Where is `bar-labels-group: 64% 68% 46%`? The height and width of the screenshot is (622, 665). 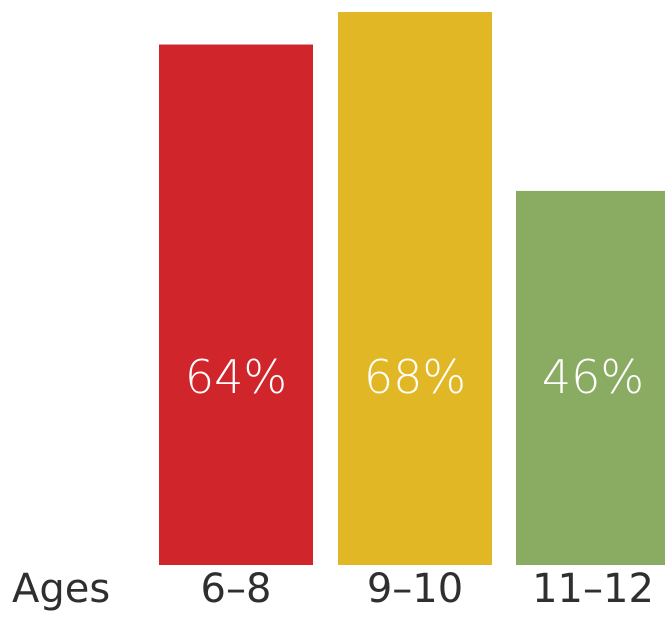
bar-labels-group: 64% 68% 46% is located at coordinates (414, 377).